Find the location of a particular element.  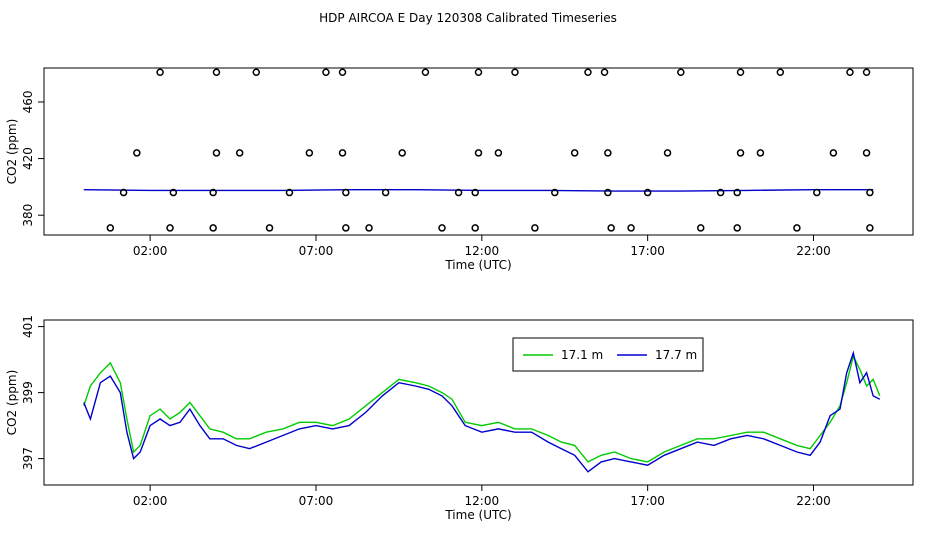

y-tick-label: 460 is located at coordinates (28, 102).